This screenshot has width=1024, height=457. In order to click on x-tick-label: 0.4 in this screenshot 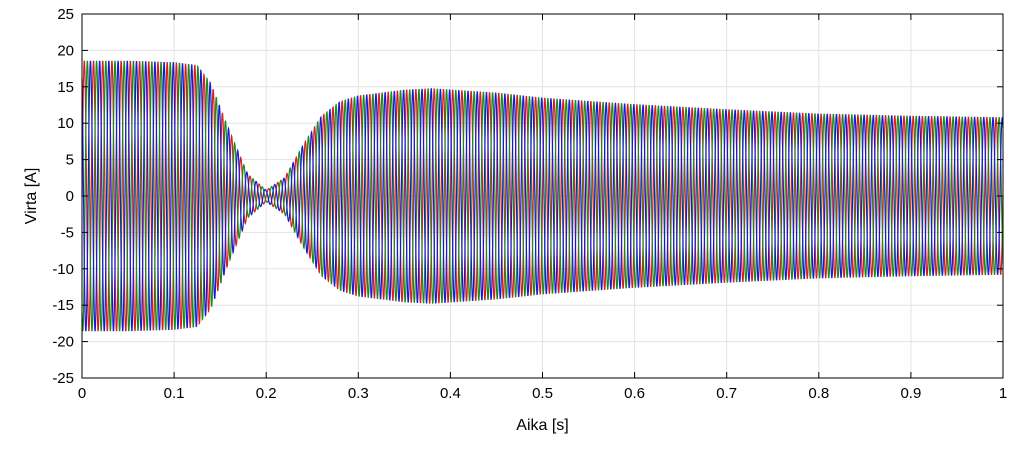, I will do `click(450, 393)`.